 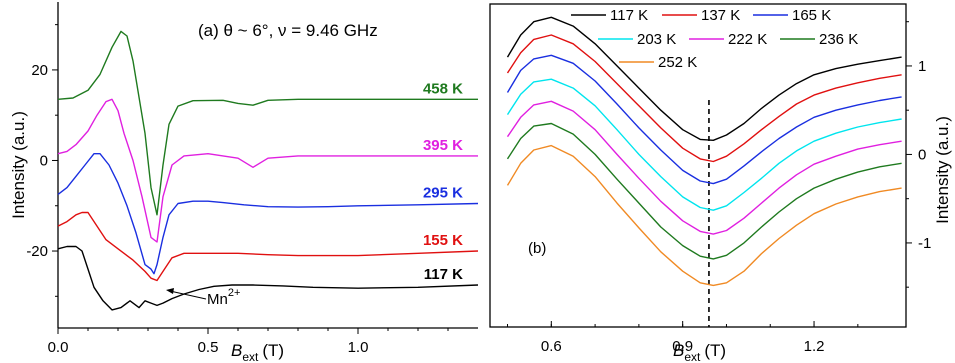 What do you see at coordinates (678, 350) in the screenshot?
I see `panel-b-xlabel-symbol: B` at bounding box center [678, 350].